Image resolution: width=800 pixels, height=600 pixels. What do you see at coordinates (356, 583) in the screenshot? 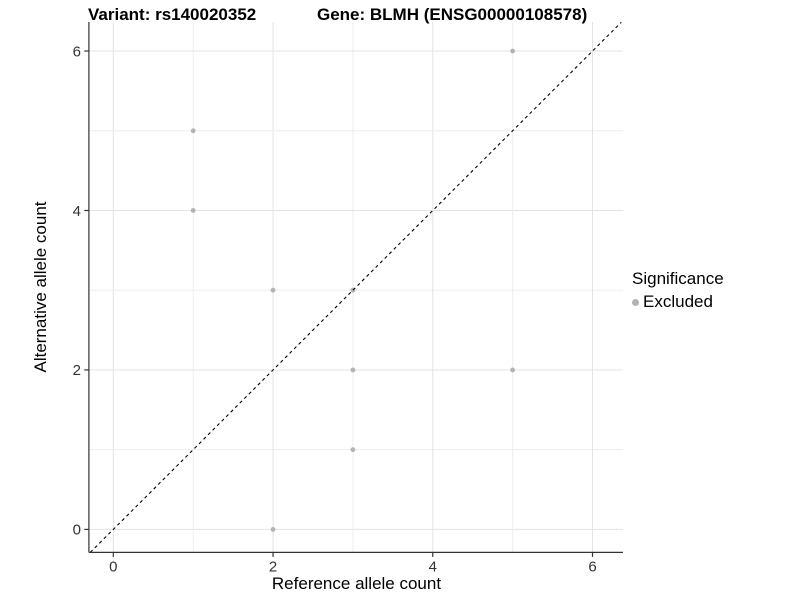
I see `x-axis-title: Reference allele count` at bounding box center [356, 583].